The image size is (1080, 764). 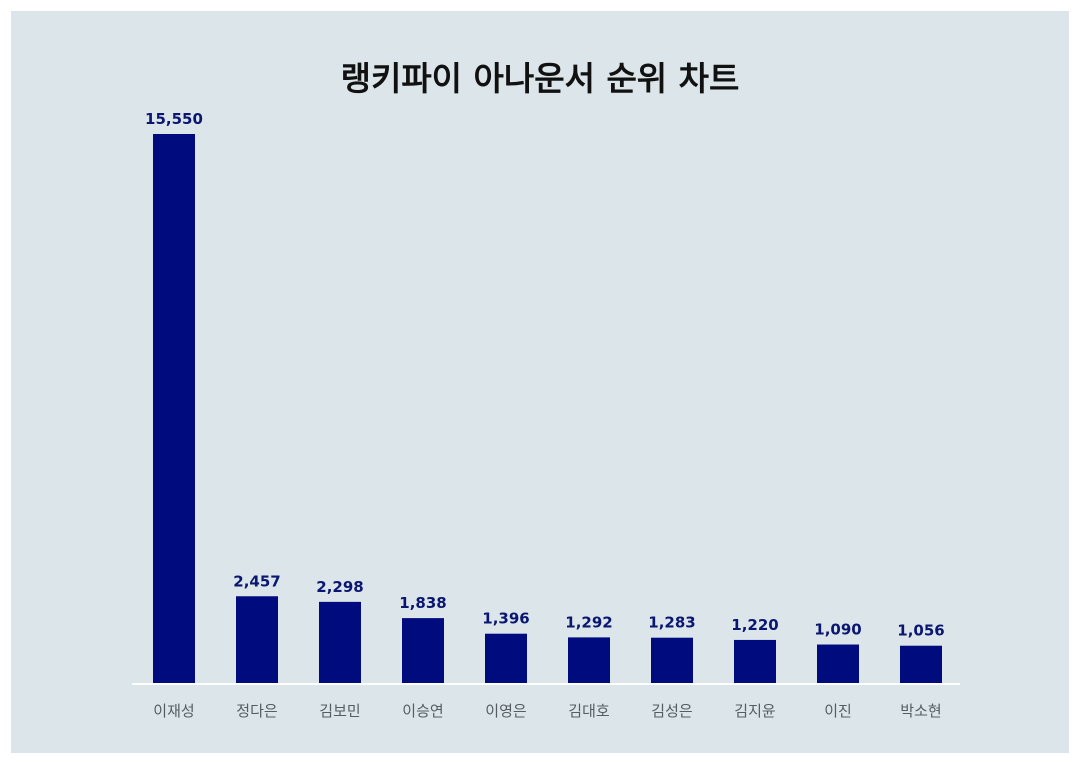 What do you see at coordinates (755, 711) in the screenshot?
I see `category-label-8: 김지윤` at bounding box center [755, 711].